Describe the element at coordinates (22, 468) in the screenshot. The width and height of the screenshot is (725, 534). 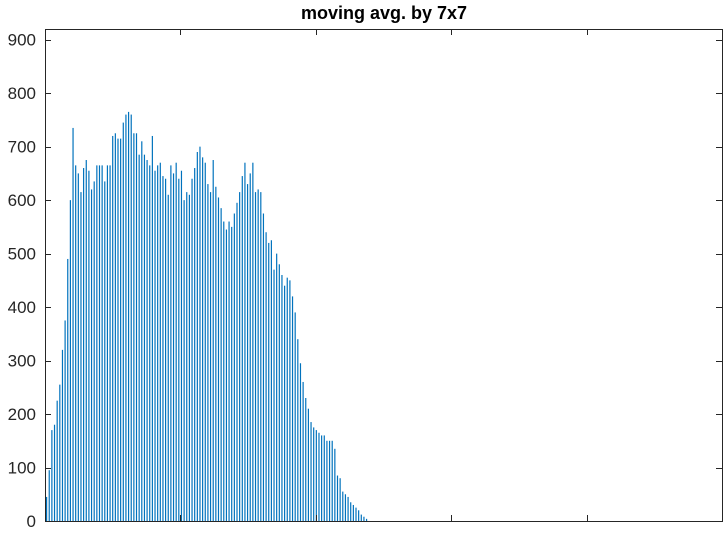
I see `y-tick-label: 100` at that location.